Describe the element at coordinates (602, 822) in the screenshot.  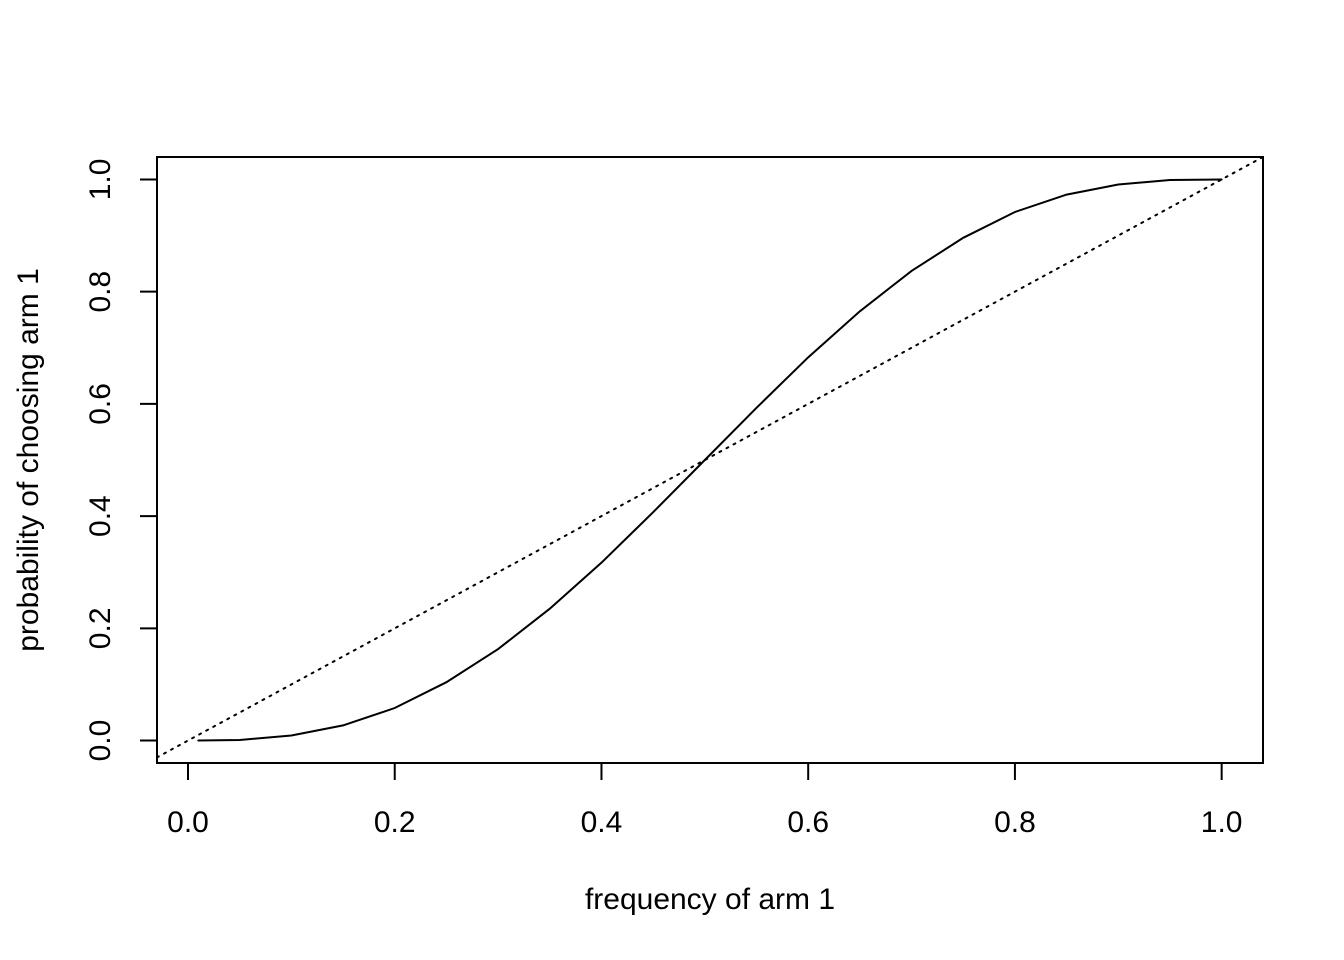
I see `x-tick-label: 0.4` at that location.